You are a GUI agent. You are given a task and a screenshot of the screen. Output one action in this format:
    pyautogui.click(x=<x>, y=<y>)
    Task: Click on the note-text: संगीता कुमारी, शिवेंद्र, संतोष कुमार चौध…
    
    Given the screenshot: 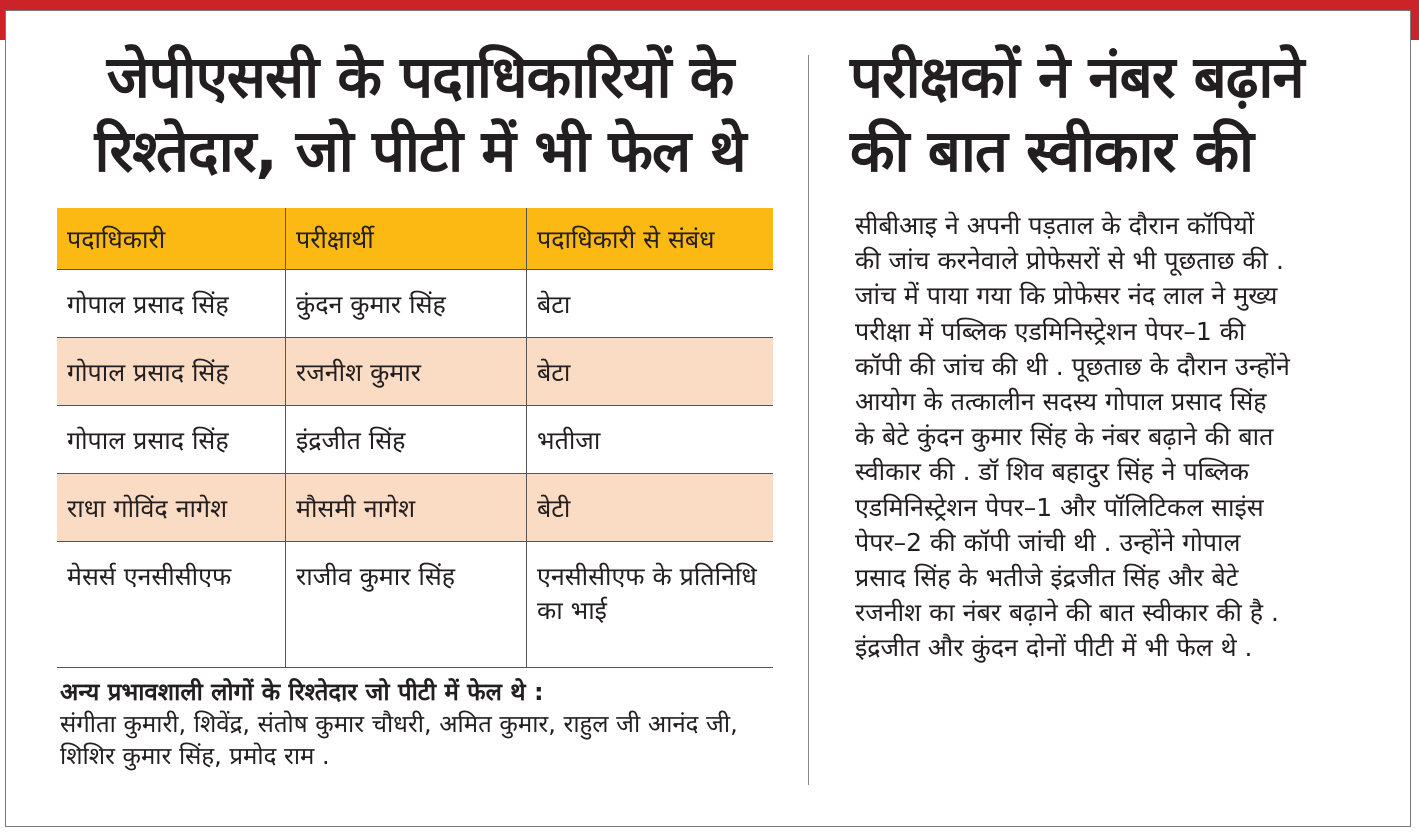 What is the action you would take?
    pyautogui.click(x=399, y=740)
    